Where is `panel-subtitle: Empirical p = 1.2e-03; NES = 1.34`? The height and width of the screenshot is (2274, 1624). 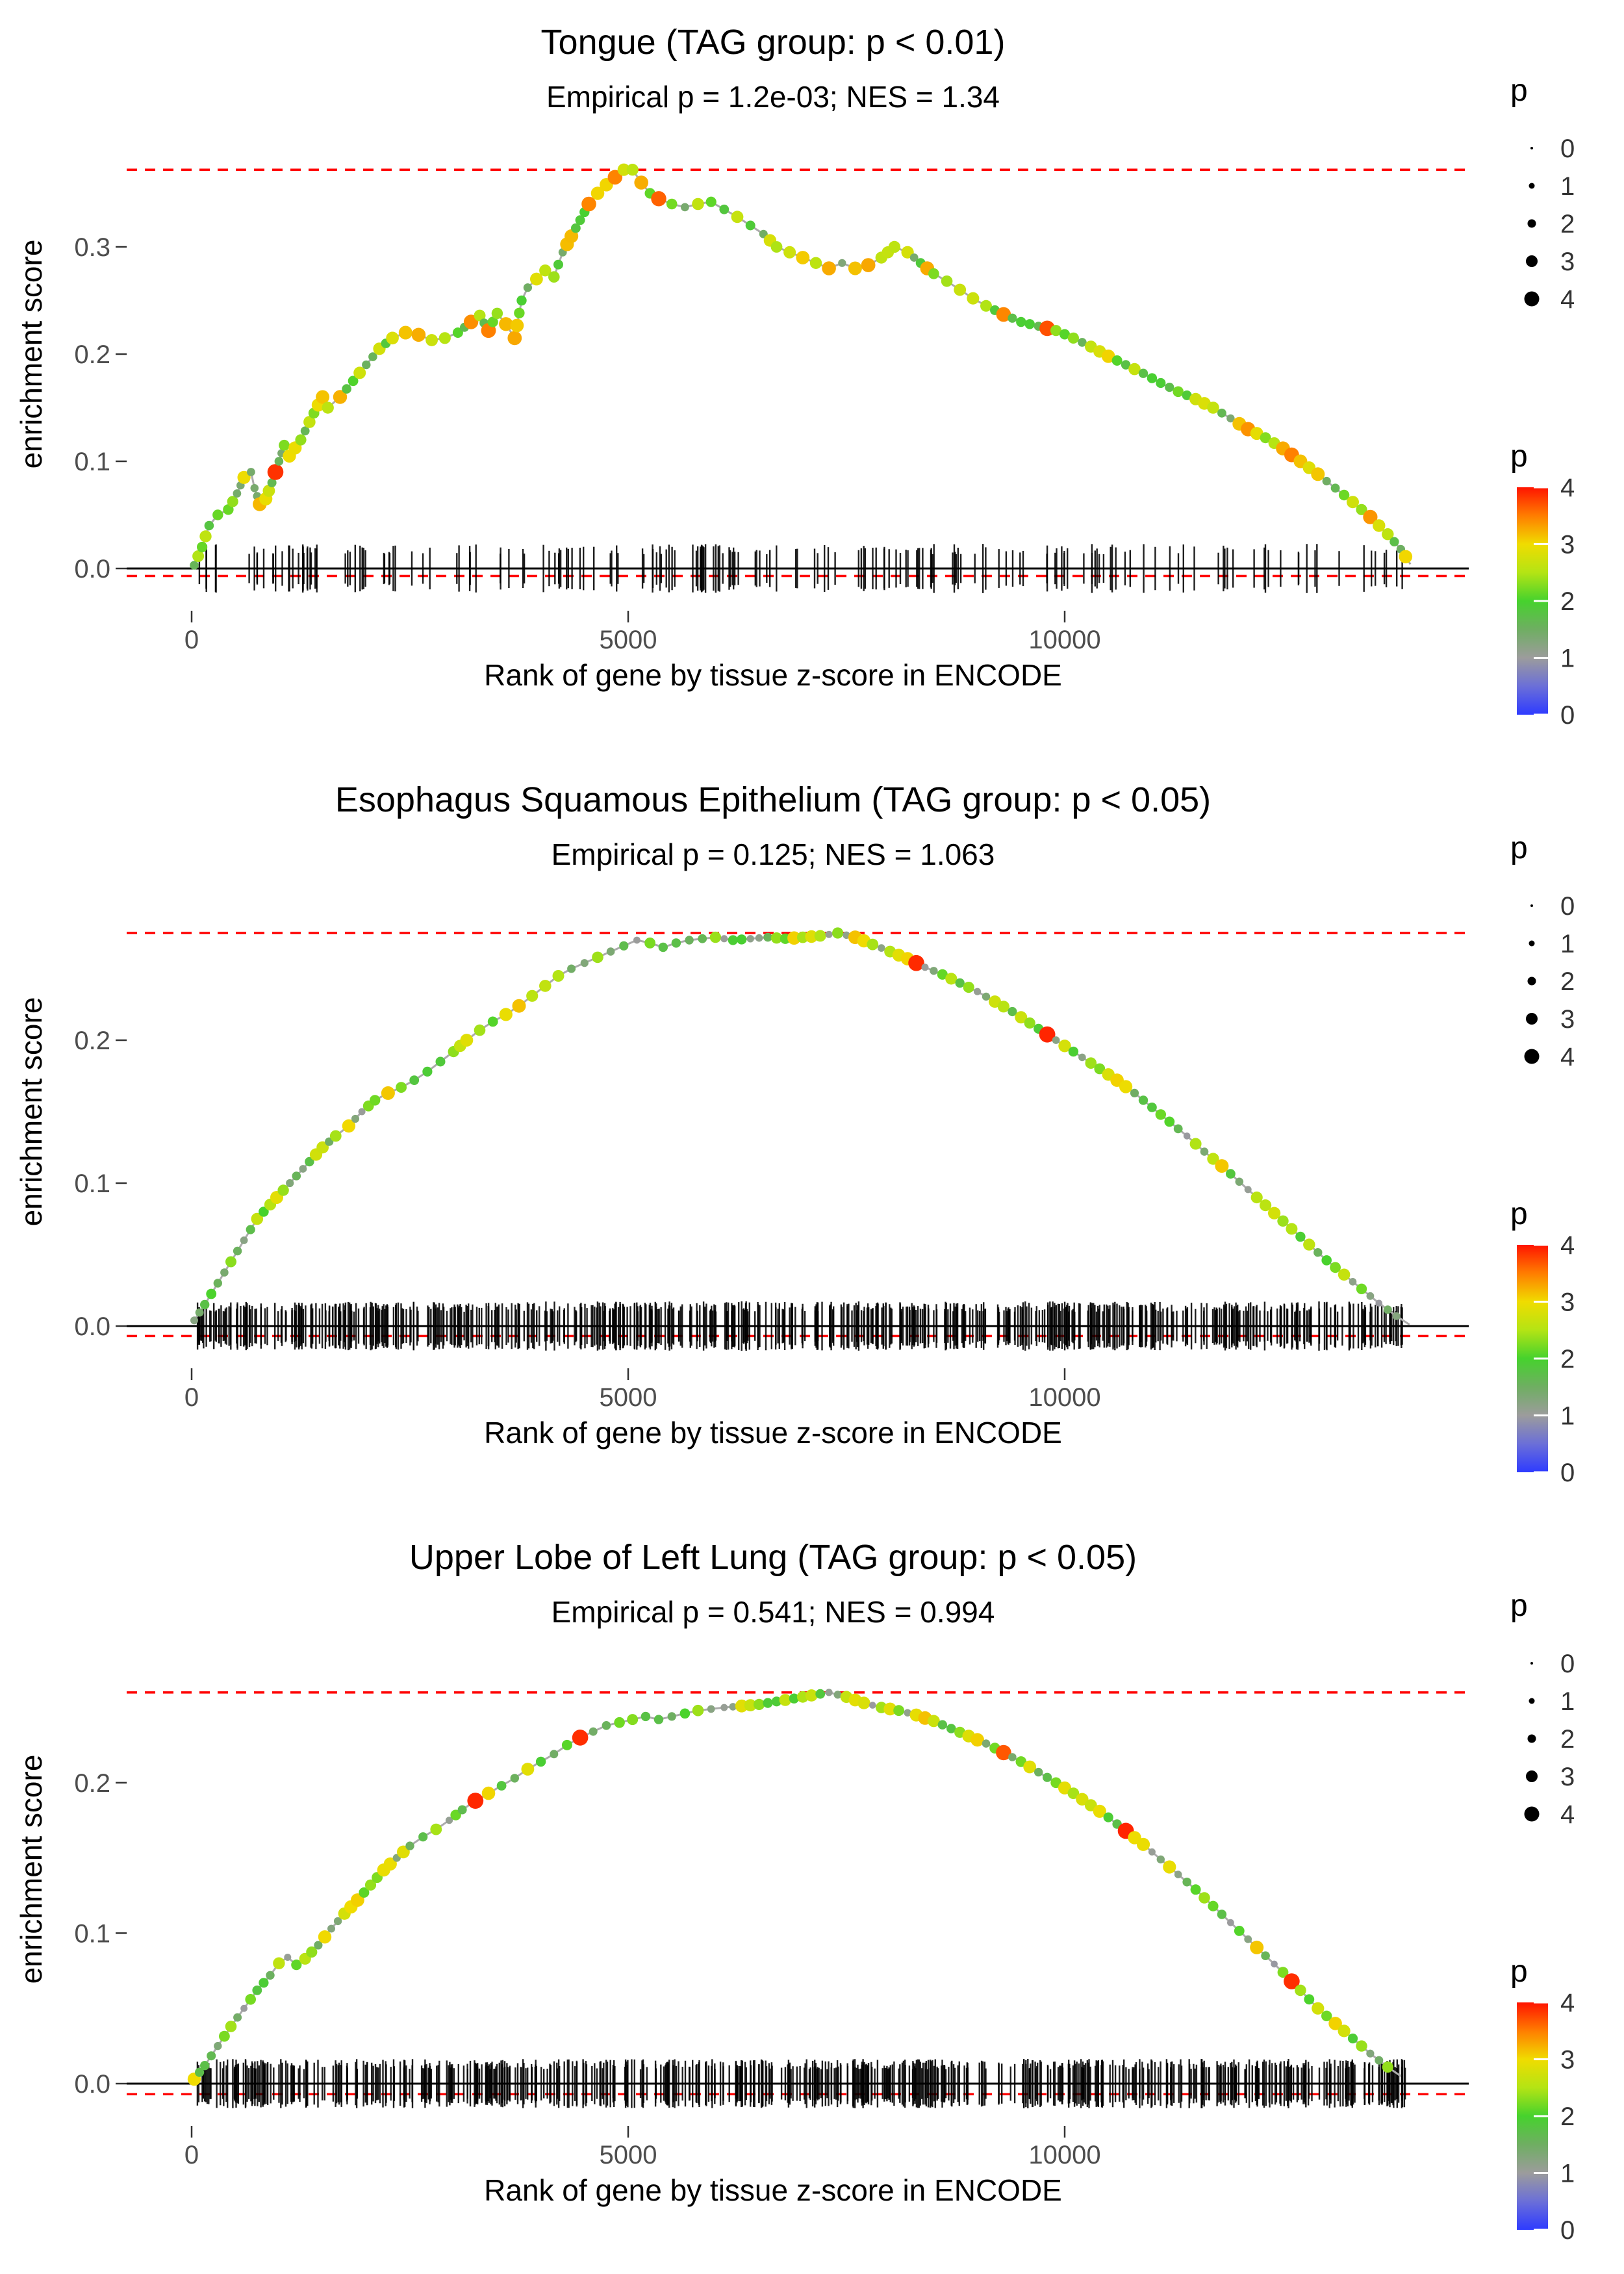 panel-subtitle: Empirical p = 1.2e-03; NES = 1.34 is located at coordinates (773, 97).